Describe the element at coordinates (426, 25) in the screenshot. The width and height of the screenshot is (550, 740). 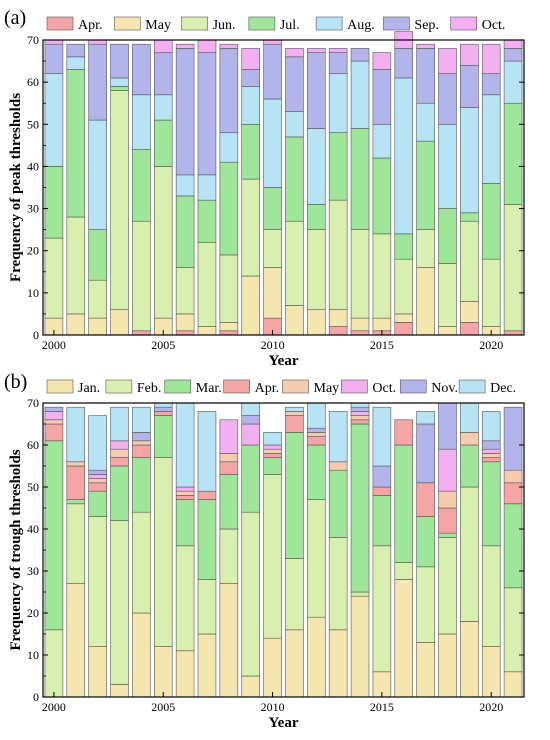
I see `legend-label: Sep.` at that location.